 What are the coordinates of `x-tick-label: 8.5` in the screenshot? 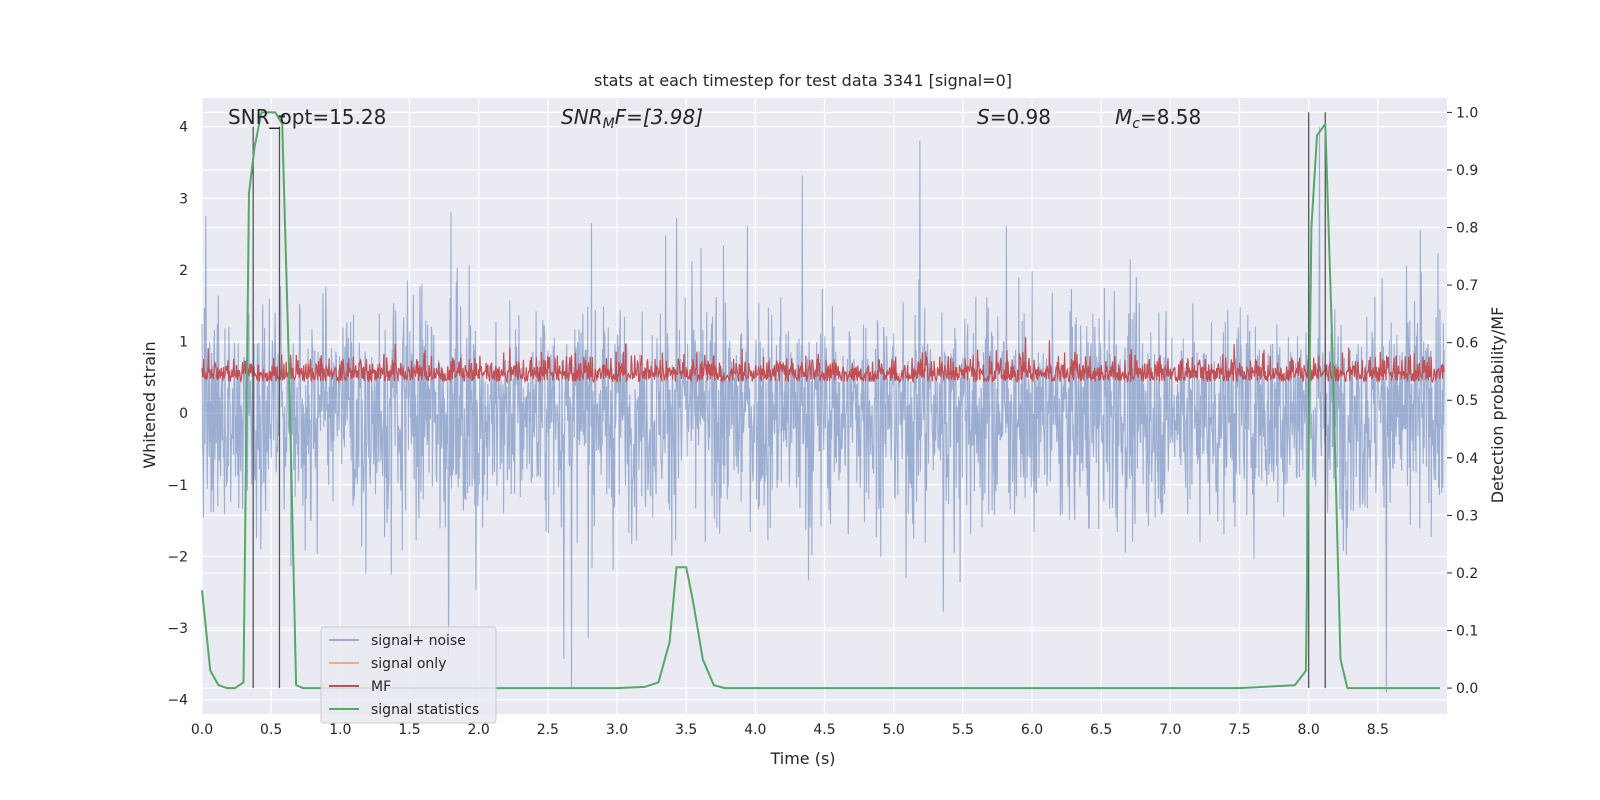 It's located at (1378, 730).